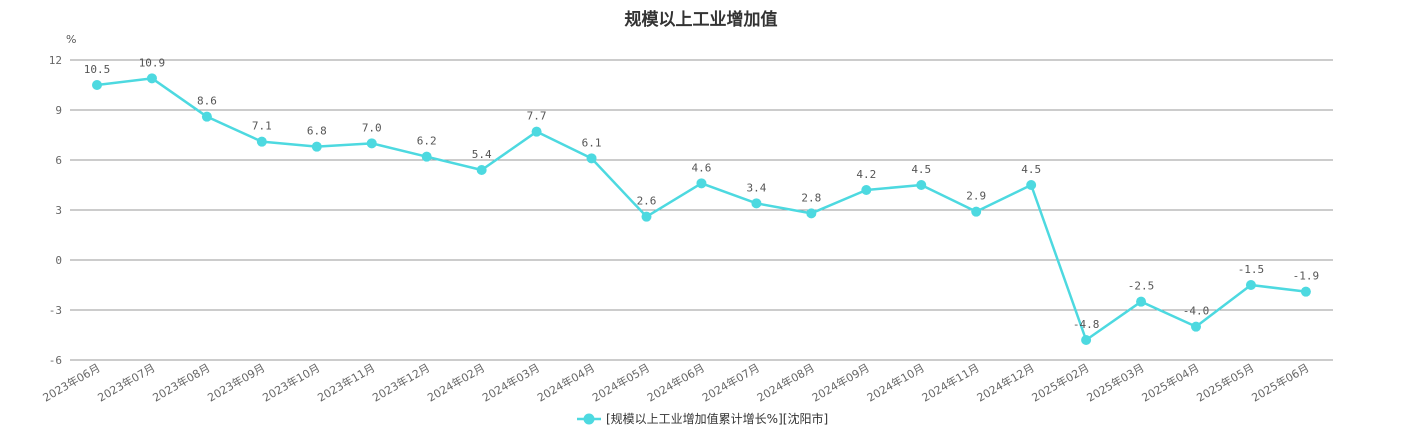  Describe the element at coordinates (589, 419) in the screenshot. I see `legend-marker-icon` at that location.